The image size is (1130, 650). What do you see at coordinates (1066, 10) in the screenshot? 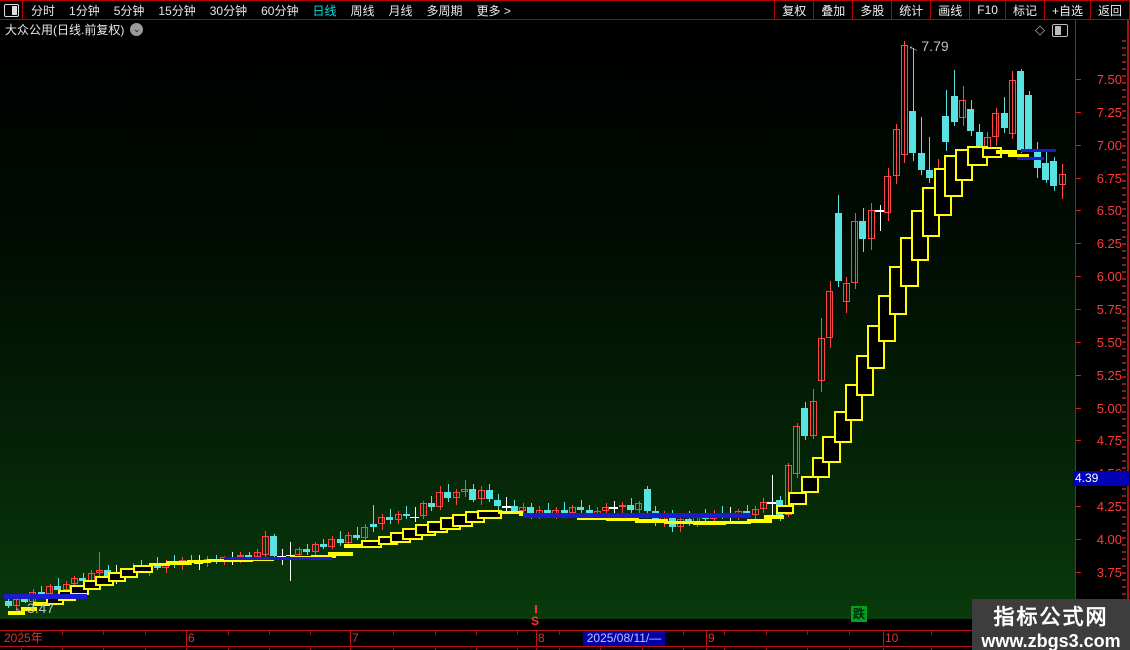
I see `tool-button-+自选: +自选` at bounding box center [1066, 10].